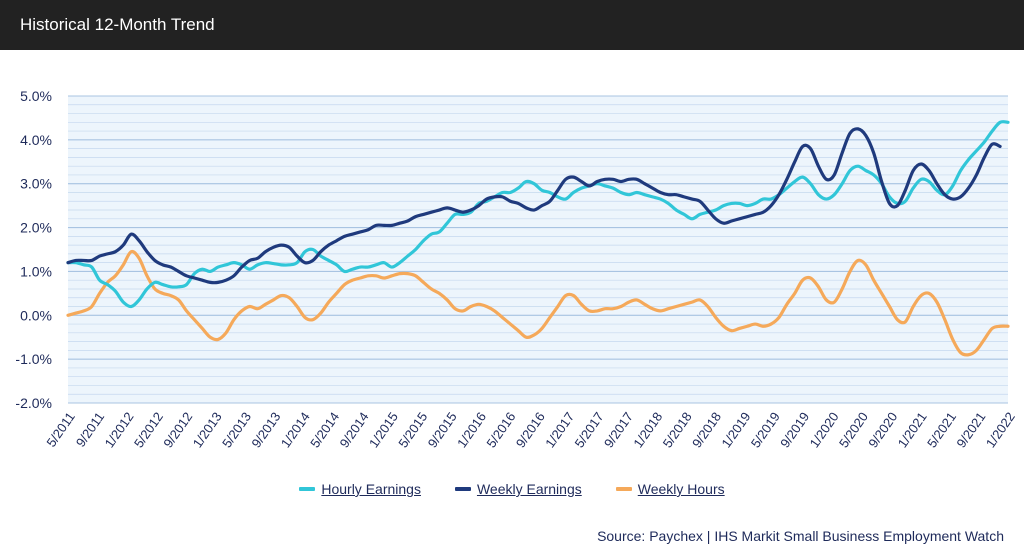 The image size is (1024, 556). I want to click on legend-swatch-hourly, so click(307, 489).